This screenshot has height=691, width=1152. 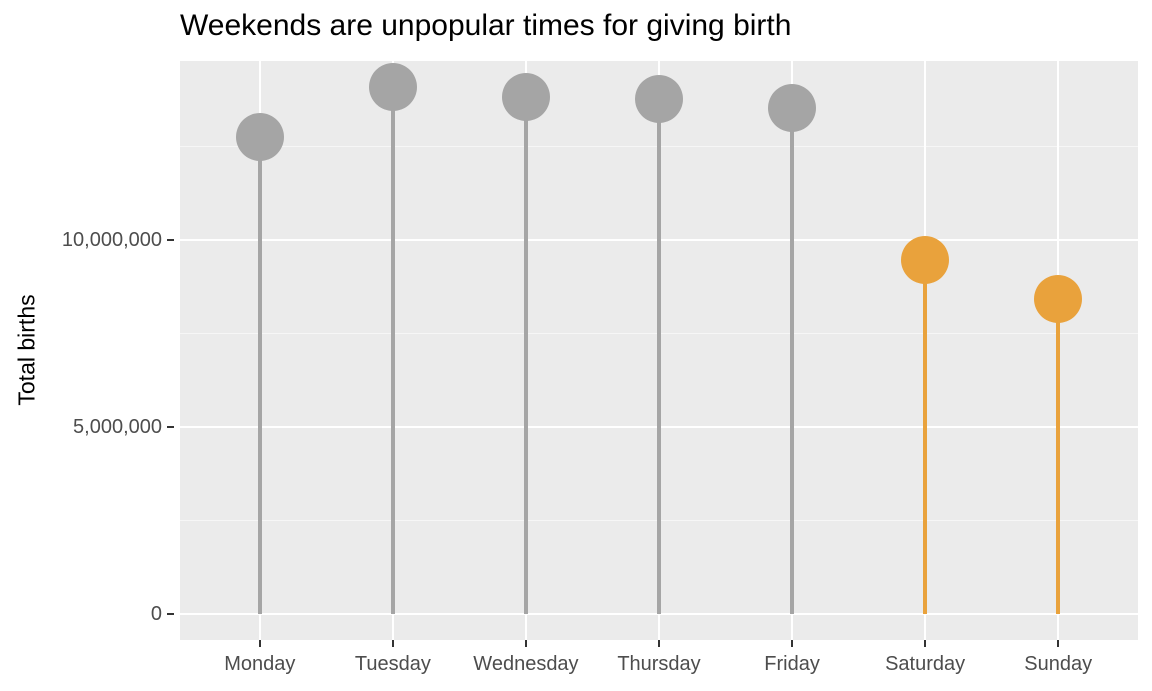 I want to click on x-tick-label: Monday, so click(x=260, y=664).